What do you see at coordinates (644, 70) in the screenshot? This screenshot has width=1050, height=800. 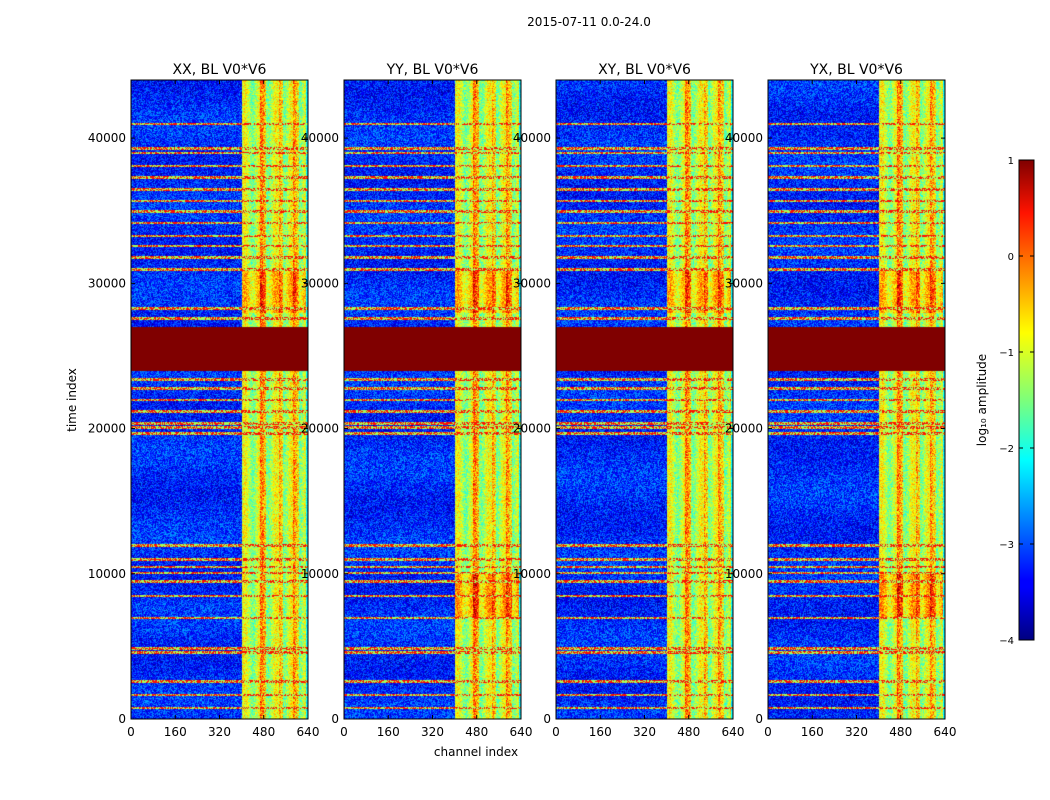 I see `panel-title: XY, BL V0*V6` at bounding box center [644, 70].